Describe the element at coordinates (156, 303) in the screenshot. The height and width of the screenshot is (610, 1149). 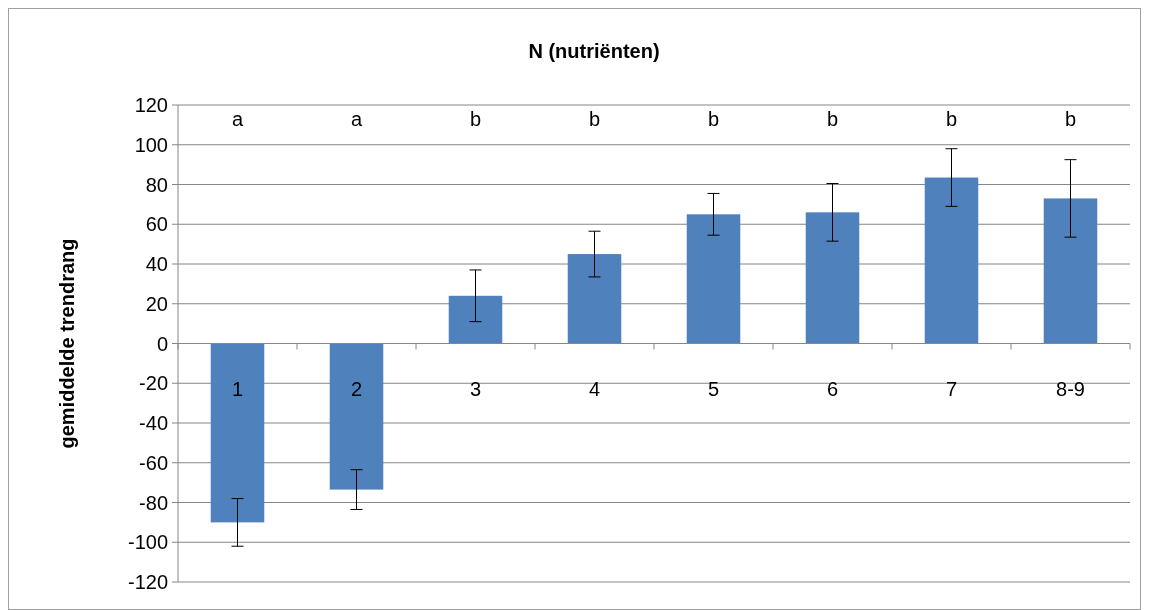
I see `y-tick-label: 20` at that location.